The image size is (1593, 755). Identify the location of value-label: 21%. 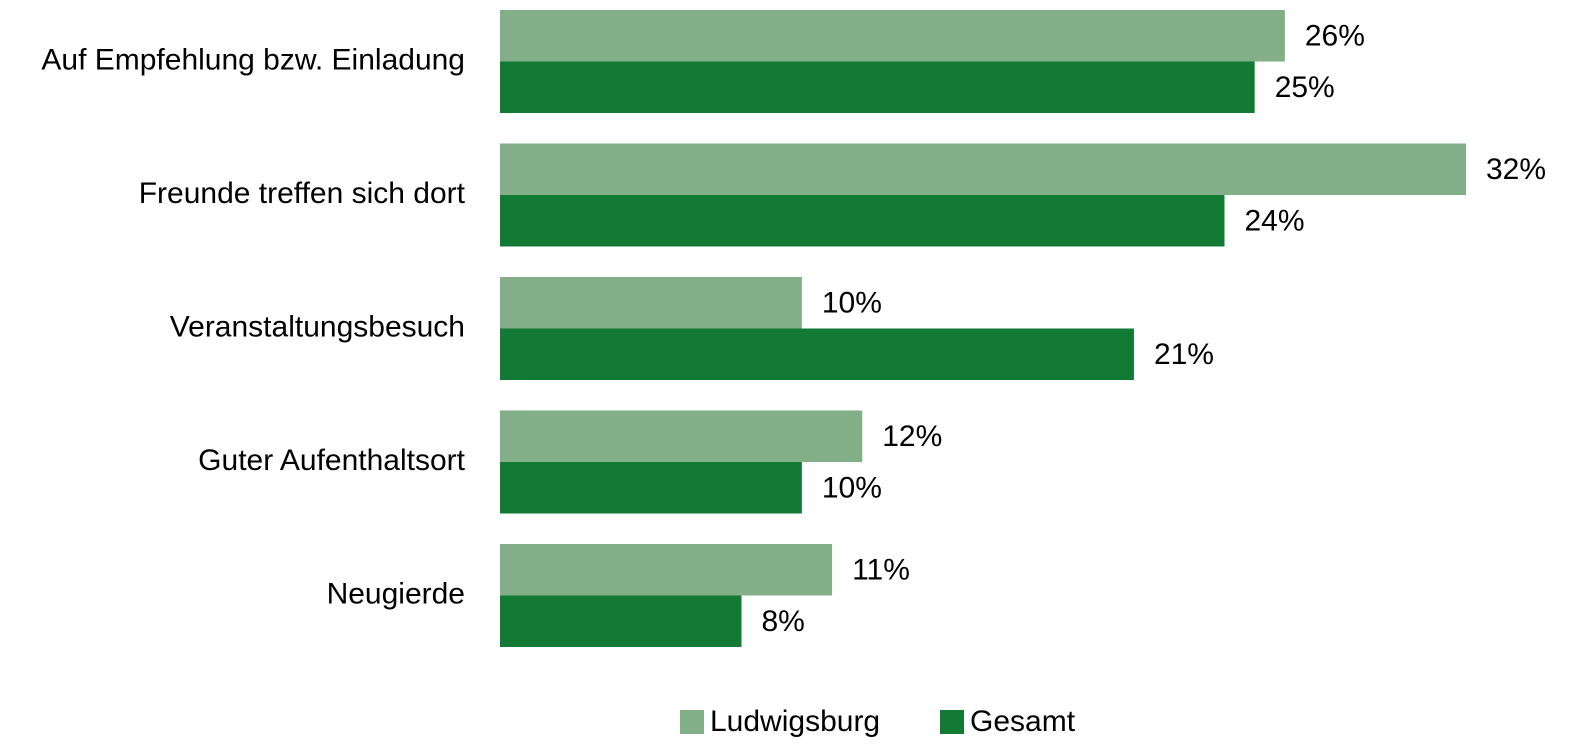
(1184, 354).